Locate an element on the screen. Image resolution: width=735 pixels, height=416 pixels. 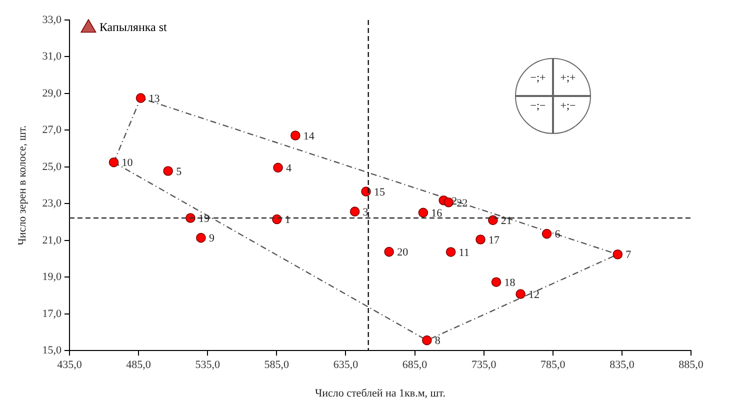
y-tick-label: 31,0 is located at coordinates (52, 56).